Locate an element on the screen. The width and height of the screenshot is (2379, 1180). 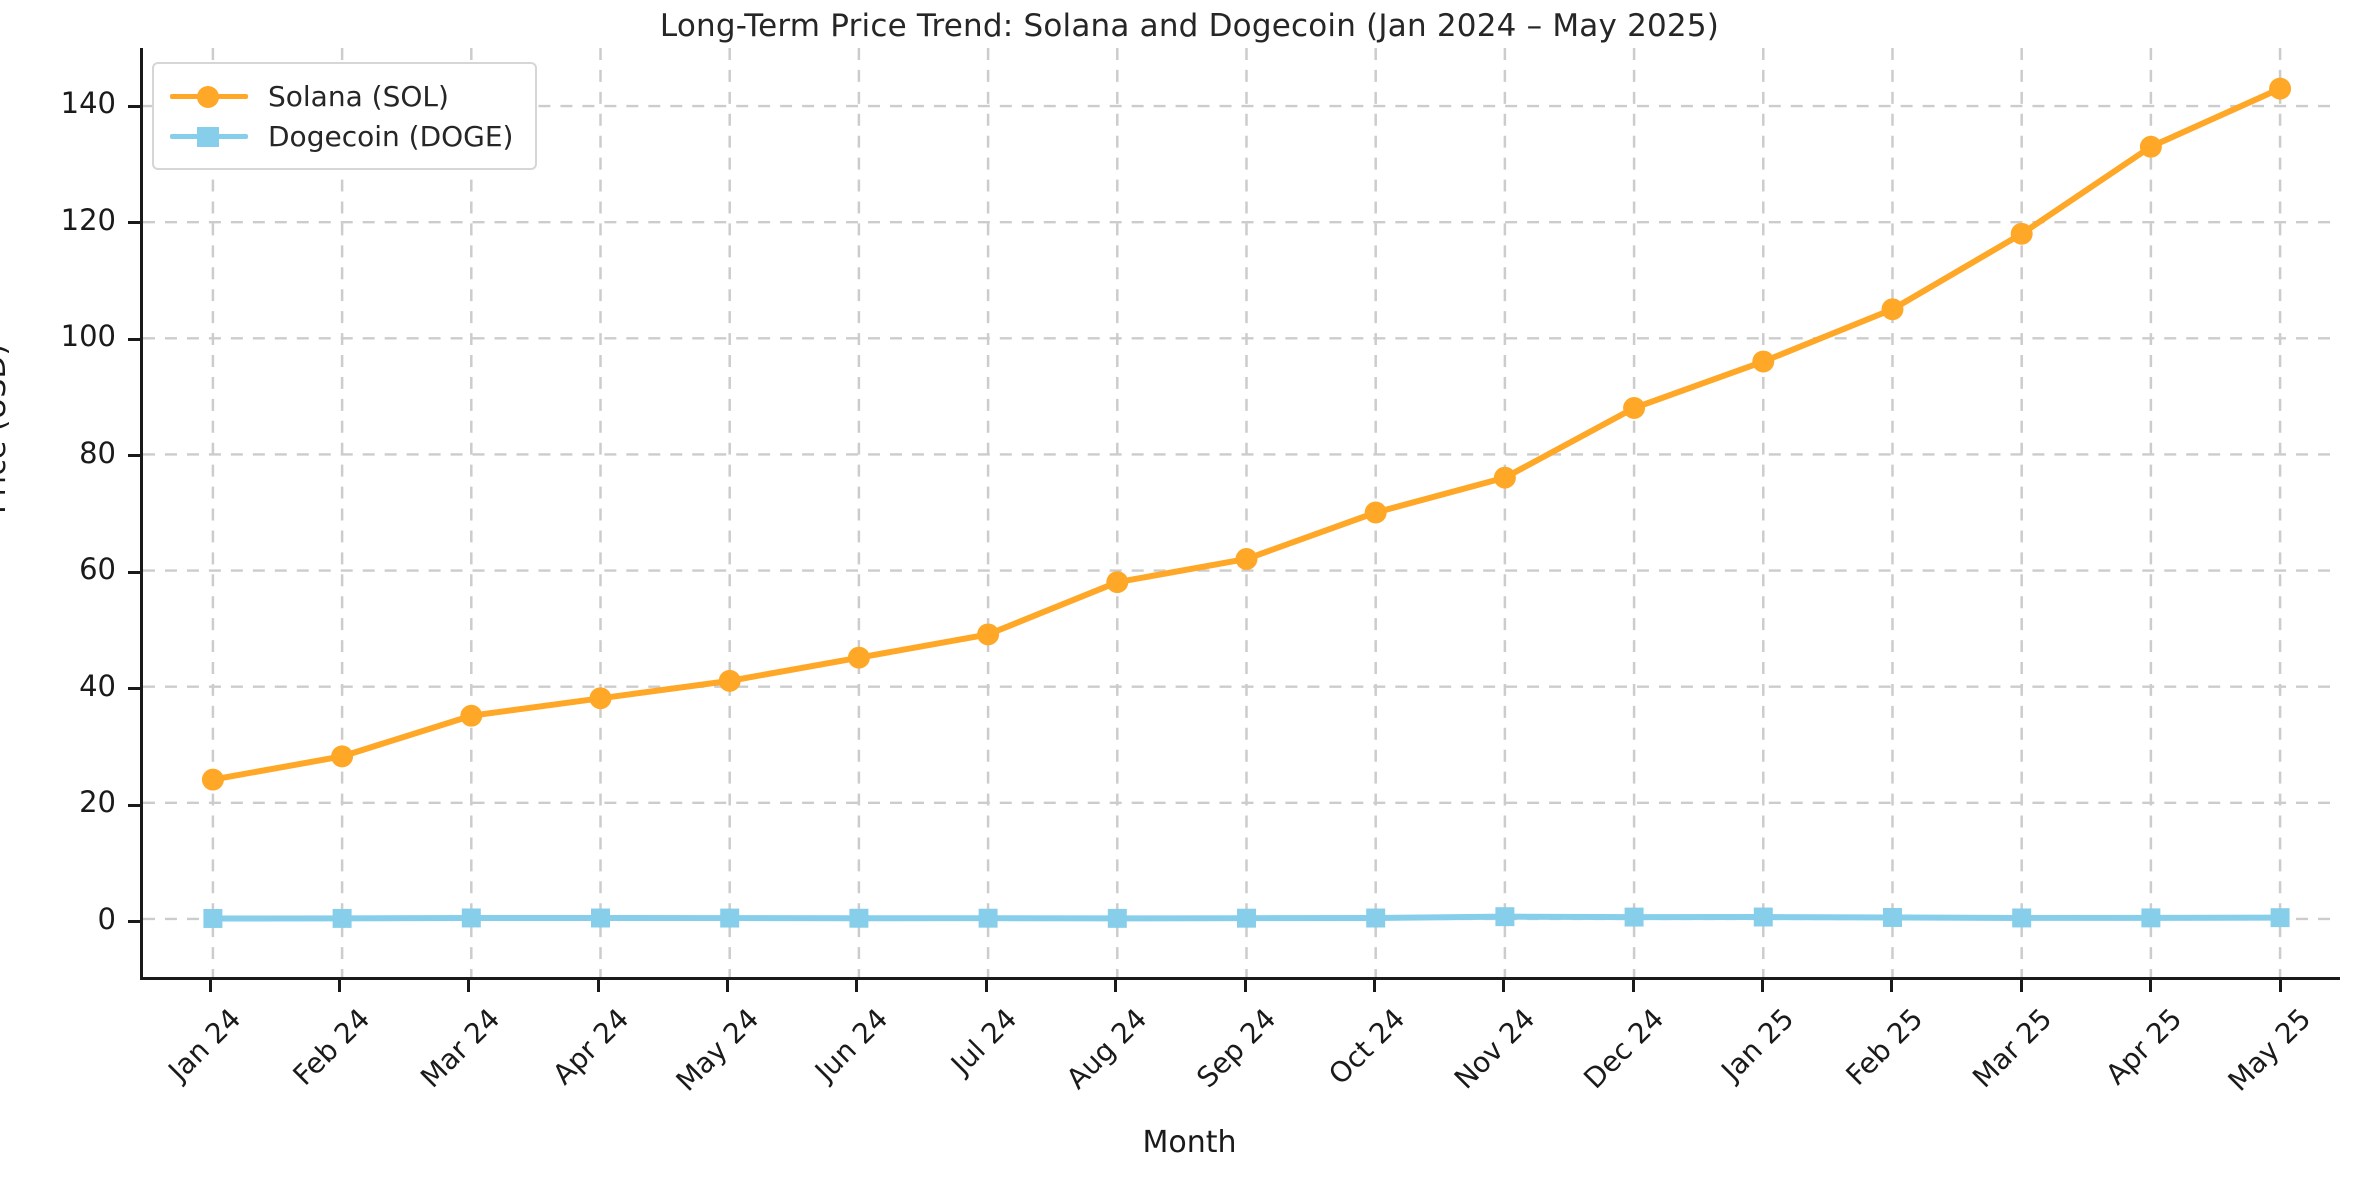
y-axis-label: Price (USD) is located at coordinates (6, 428).